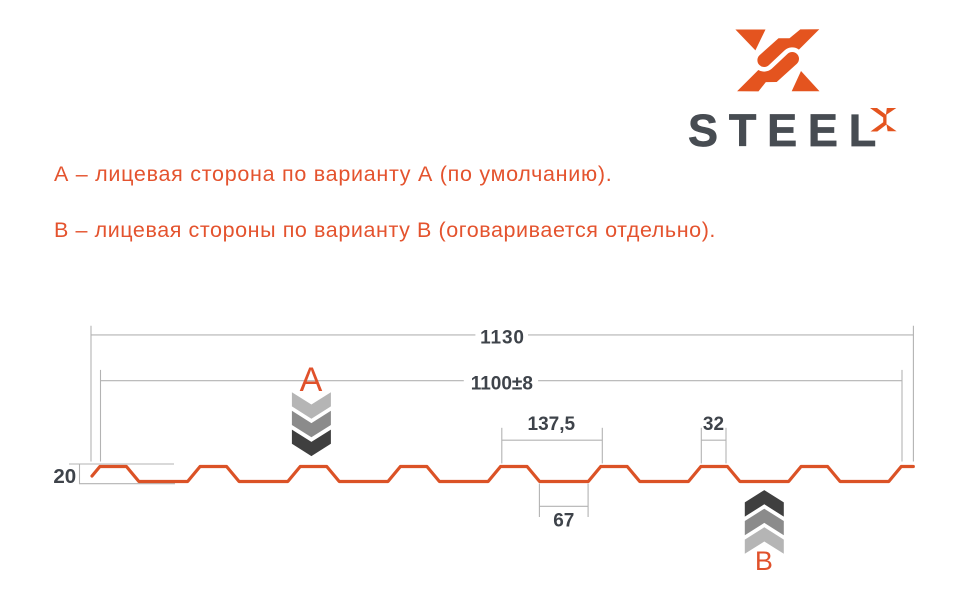  Describe the element at coordinates (552, 424) in the screenshot. I see `svg-text: 137,5` at that location.